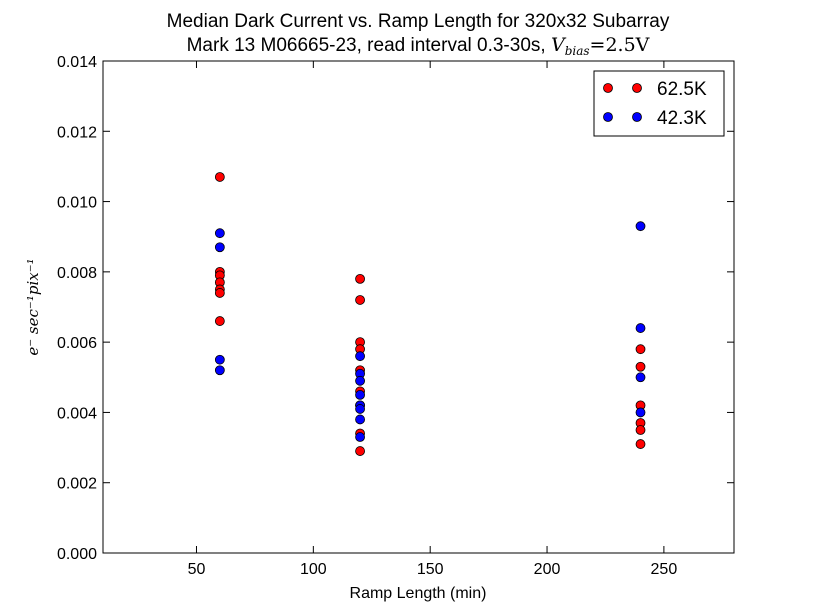 Image resolution: width=815 pixels, height=615 pixels. I want to click on x-tick-label: 200, so click(547, 569).